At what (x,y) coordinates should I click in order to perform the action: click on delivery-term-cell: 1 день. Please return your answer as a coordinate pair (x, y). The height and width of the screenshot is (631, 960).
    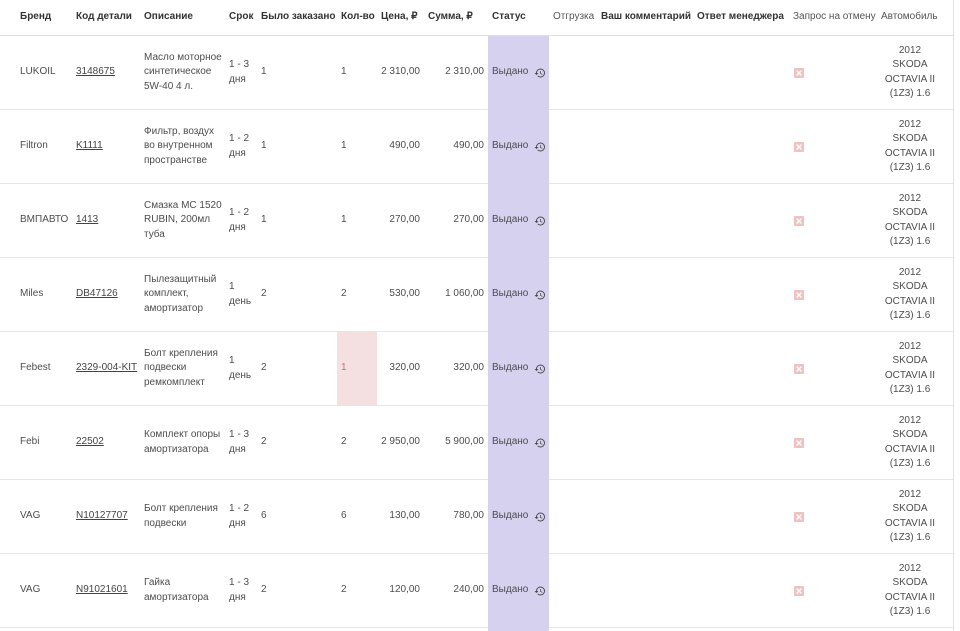
    Looking at the image, I should click on (241, 369).